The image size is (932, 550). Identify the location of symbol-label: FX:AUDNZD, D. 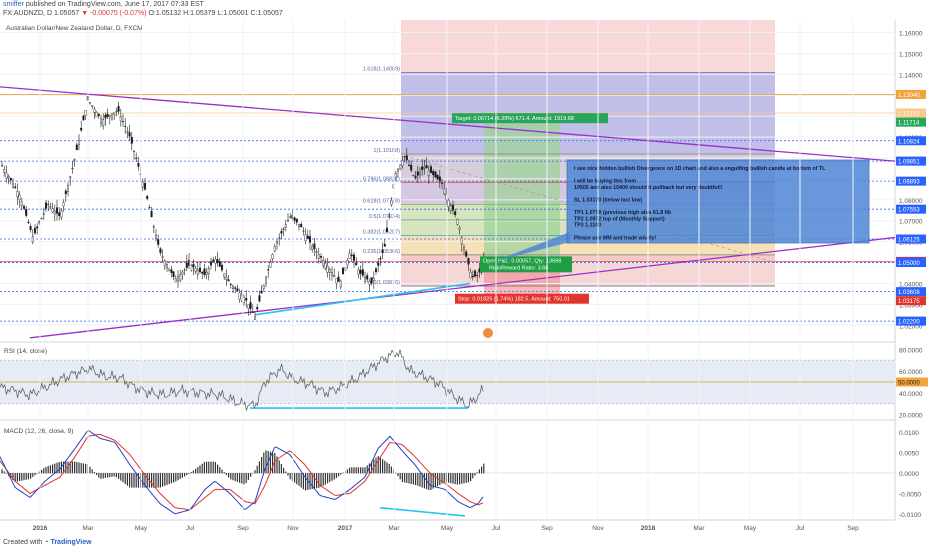
(27, 13).